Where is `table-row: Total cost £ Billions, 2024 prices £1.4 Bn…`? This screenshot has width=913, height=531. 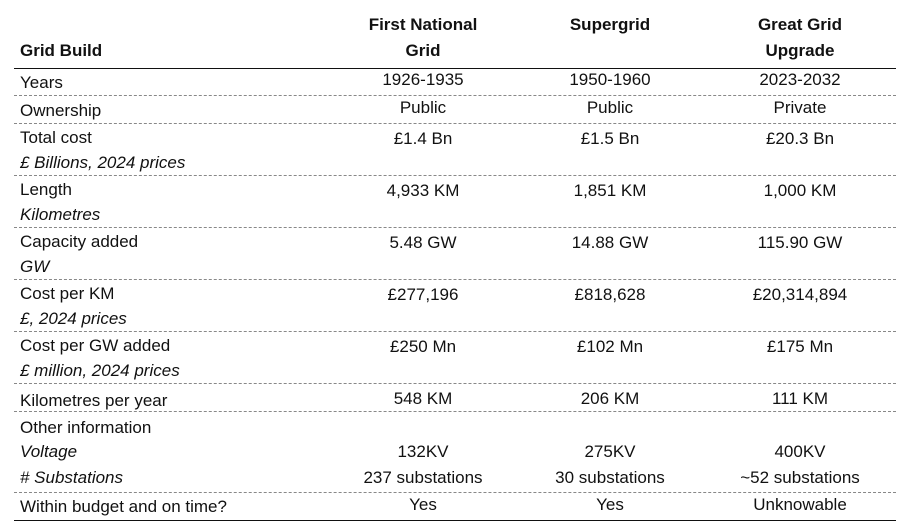
table-row: Total cost £ Billions, 2024 prices £1.4 Bn… is located at coordinates (455, 149).